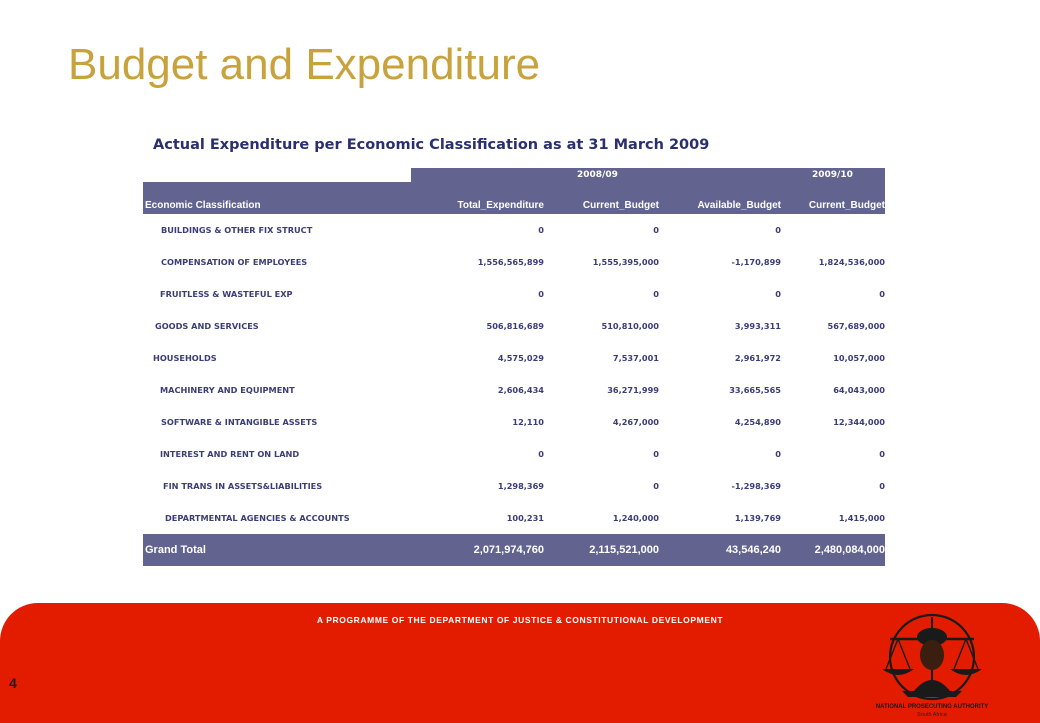 This screenshot has width=1040, height=723. I want to click on row-available-budget: 2,961,972, so click(757, 358).